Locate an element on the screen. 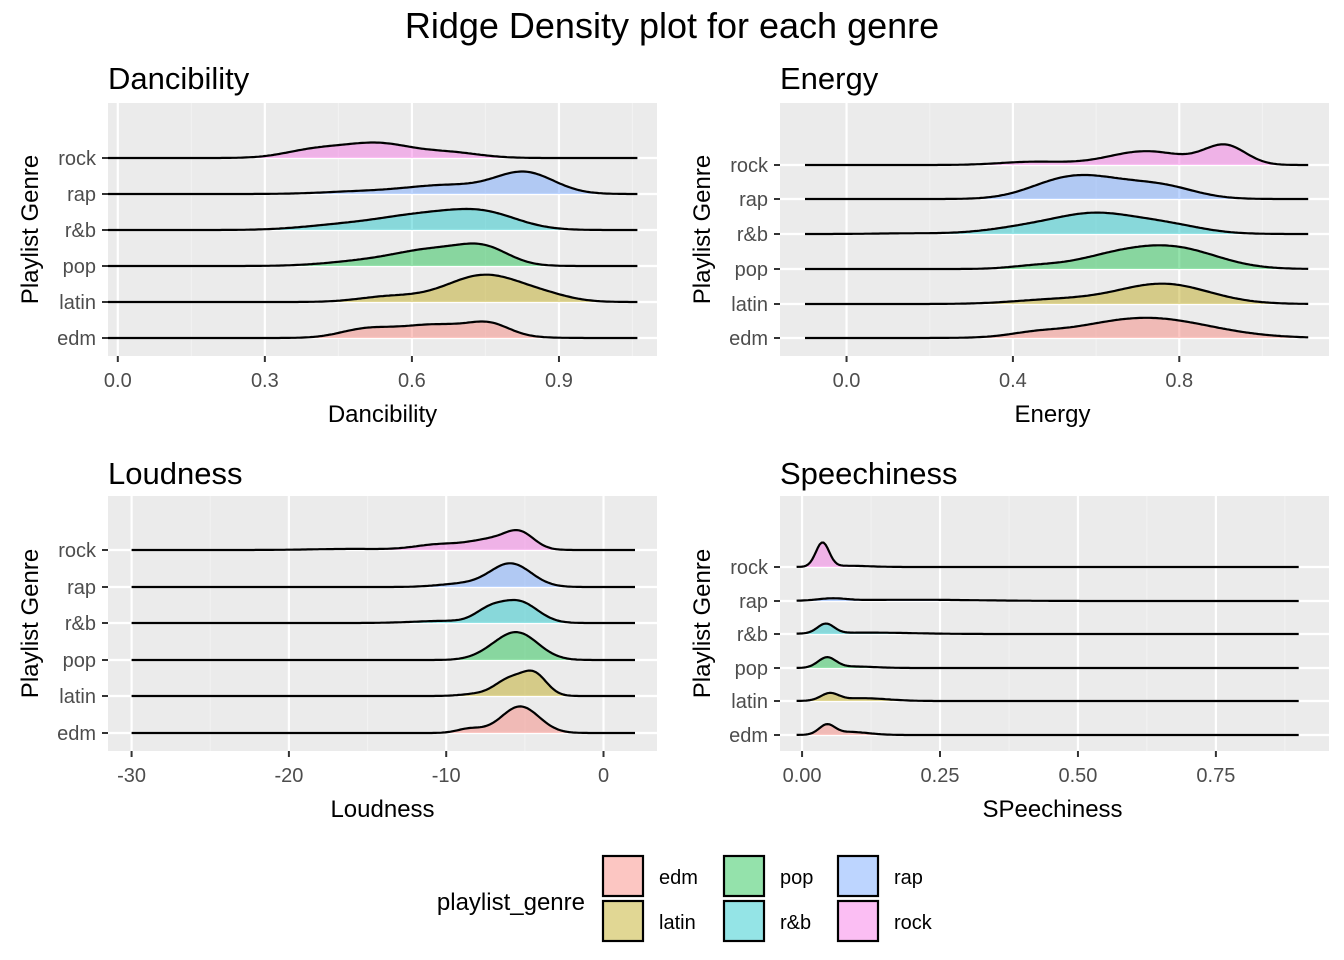 This screenshot has height=960, width=1344. legend-label: r&b is located at coordinates (795, 923).